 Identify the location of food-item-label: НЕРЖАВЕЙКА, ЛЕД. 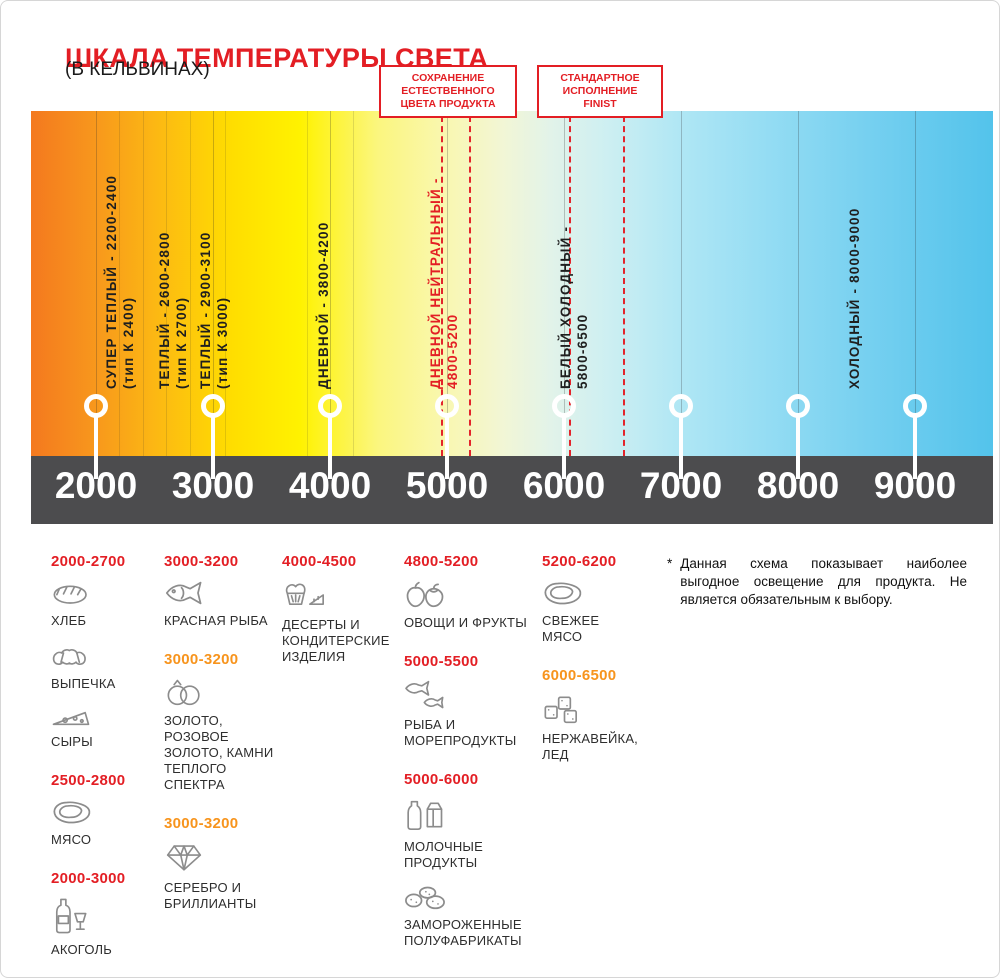
(590, 746).